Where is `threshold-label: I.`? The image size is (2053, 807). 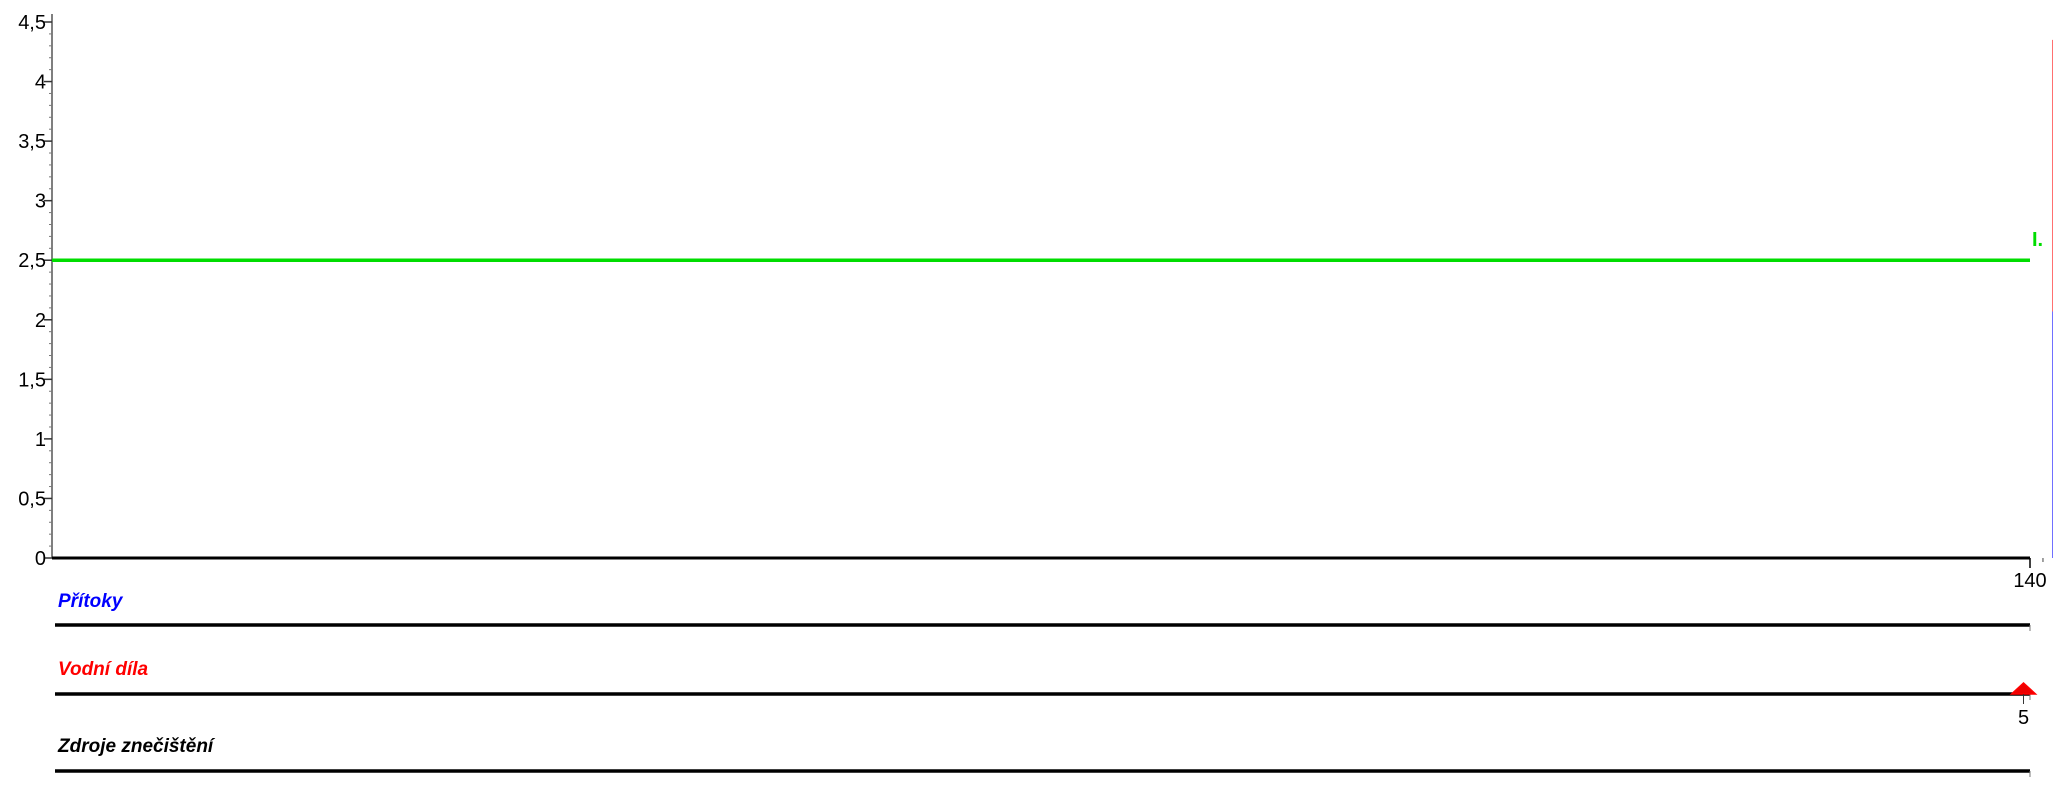
threshold-label: I. is located at coordinates (2037, 240).